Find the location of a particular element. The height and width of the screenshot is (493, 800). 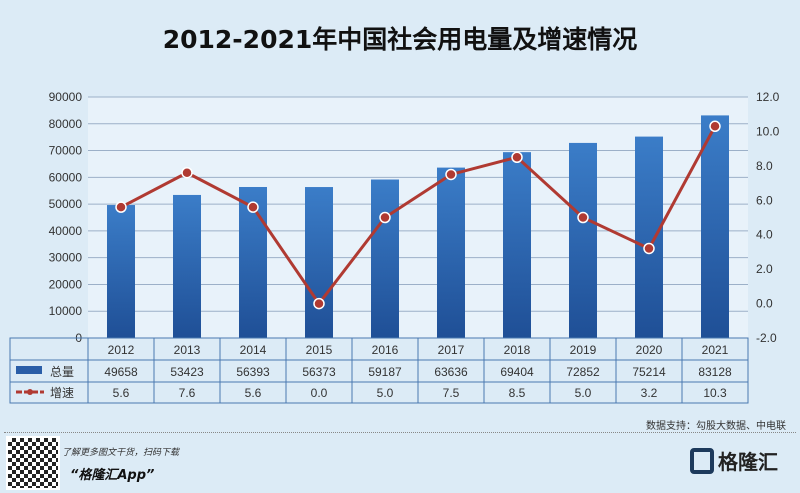

y-left-tick: 20000 is located at coordinates (66, 284).